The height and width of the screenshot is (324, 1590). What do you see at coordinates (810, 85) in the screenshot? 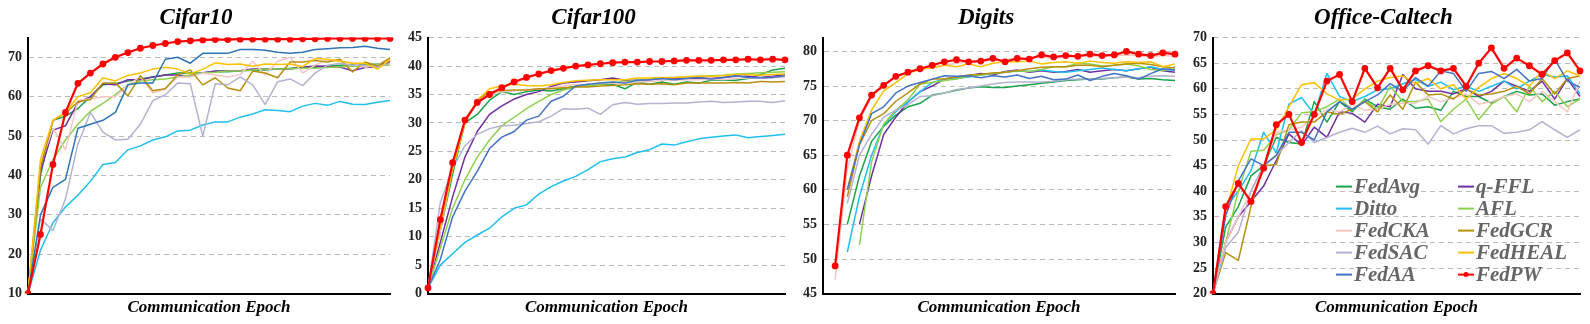
I see `y-tick-label: 75` at bounding box center [810, 85].